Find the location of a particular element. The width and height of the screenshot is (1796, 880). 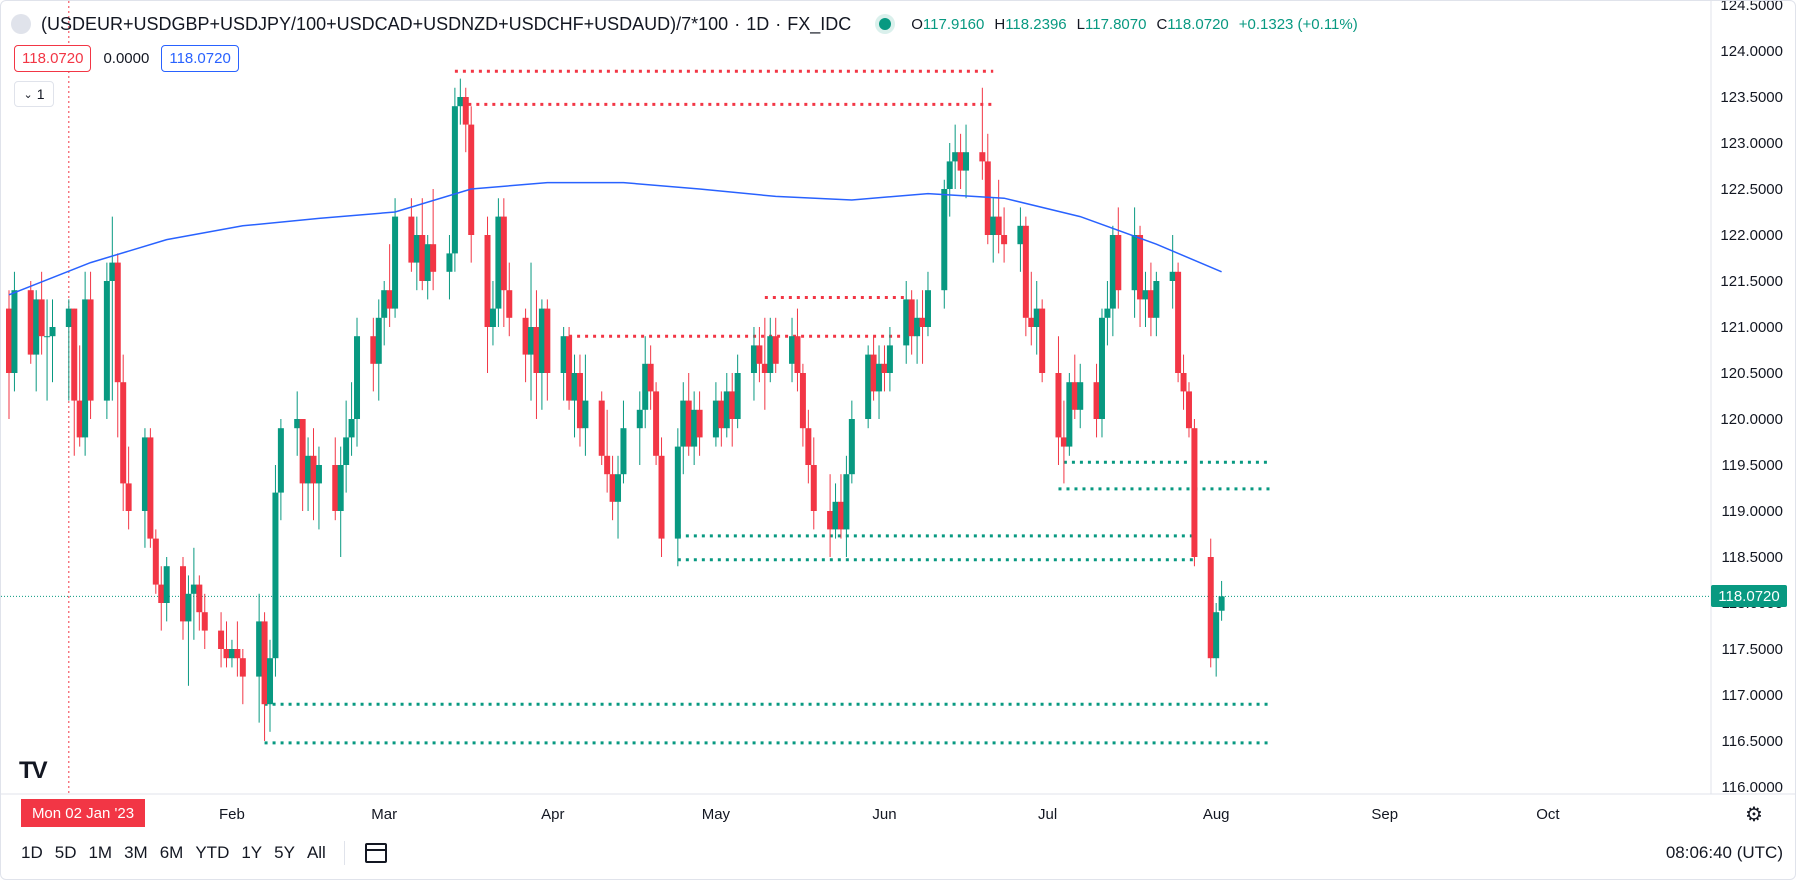

y-tick-label: 122.5000 is located at coordinates (1751, 189).